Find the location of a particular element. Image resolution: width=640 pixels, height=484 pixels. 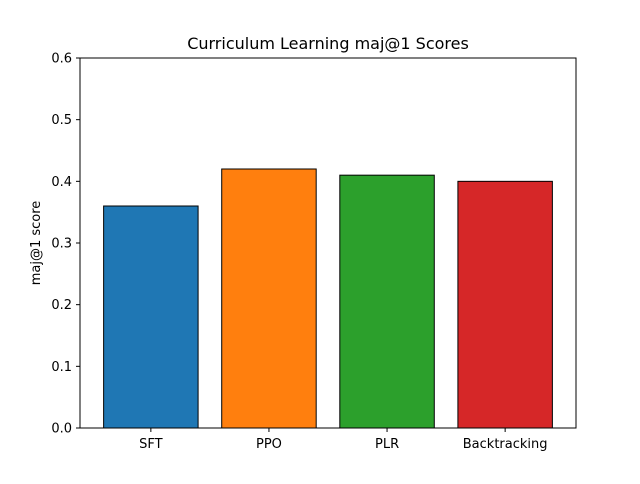

y-tick-label: 0.1 is located at coordinates (61, 367).